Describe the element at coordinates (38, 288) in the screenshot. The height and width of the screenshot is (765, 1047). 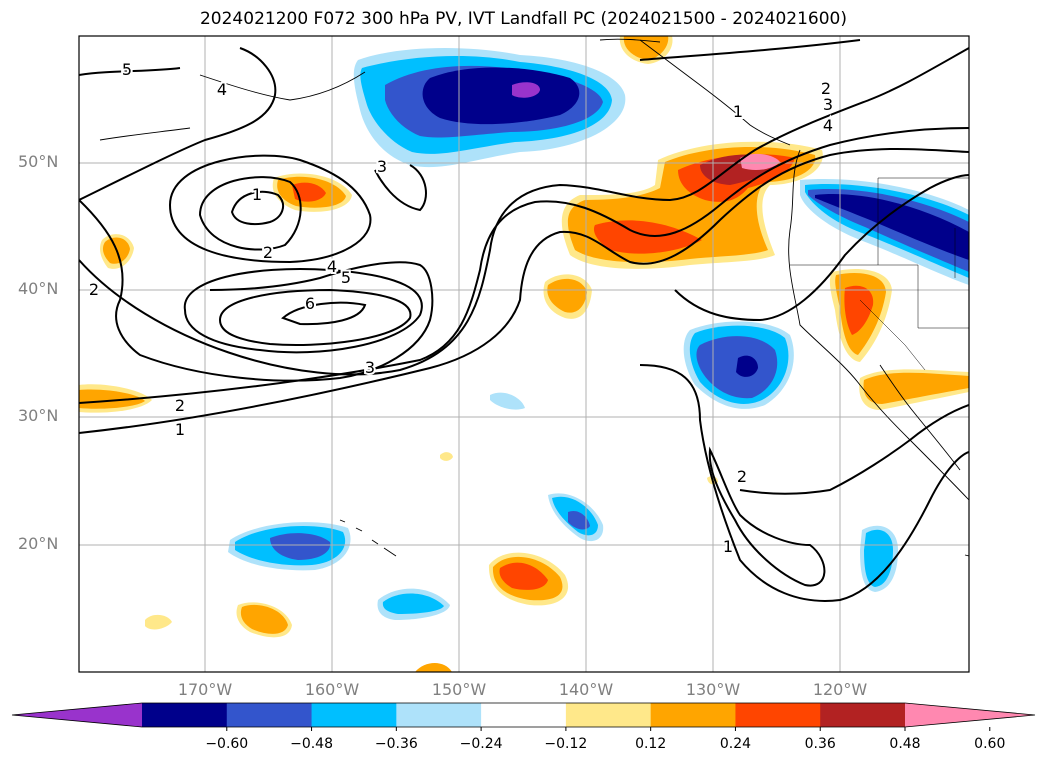
I see `lat-label-40n: 40°N` at that location.